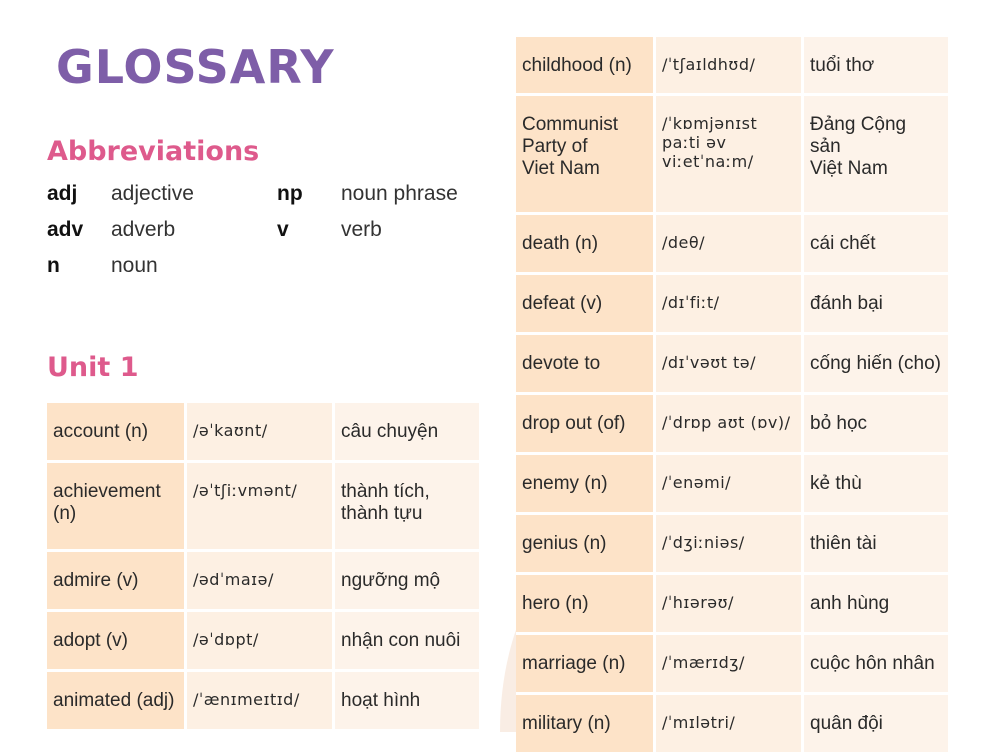 The image size is (1008, 755). I want to click on meaning-cell: thiên tài, so click(876, 545).